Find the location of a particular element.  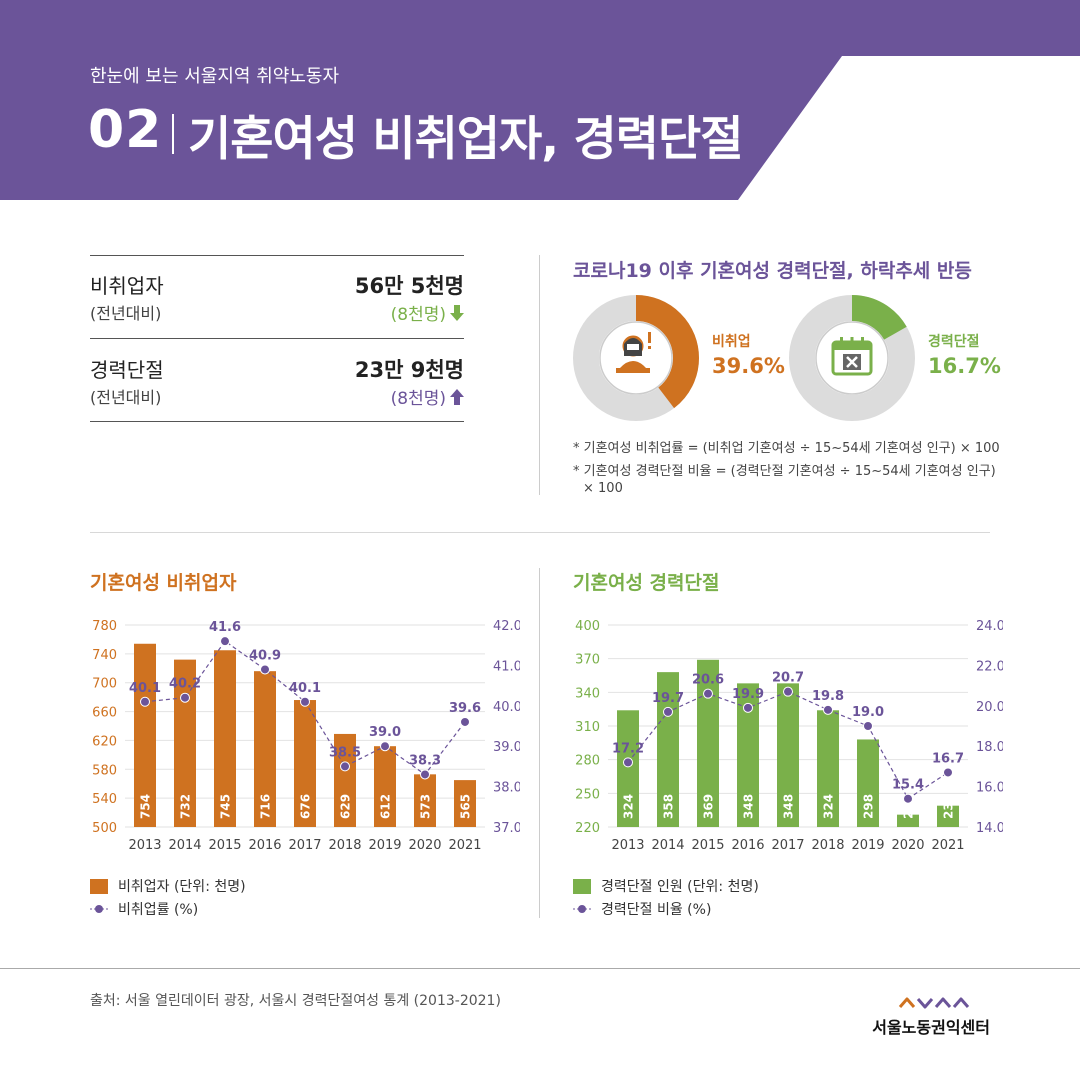

rate-value-label: 40.2 is located at coordinates (185, 684).